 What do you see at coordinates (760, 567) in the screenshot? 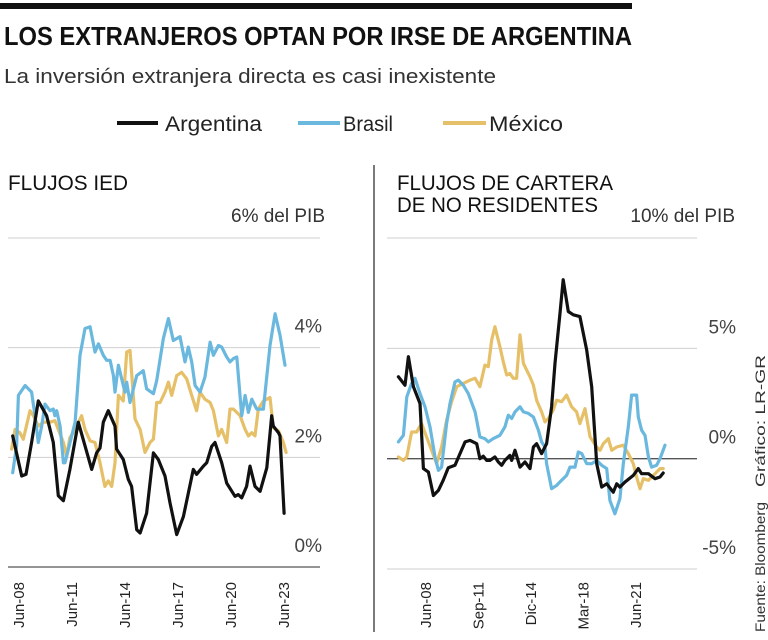
I see `source-label: Fuente: Bloomberg` at bounding box center [760, 567].